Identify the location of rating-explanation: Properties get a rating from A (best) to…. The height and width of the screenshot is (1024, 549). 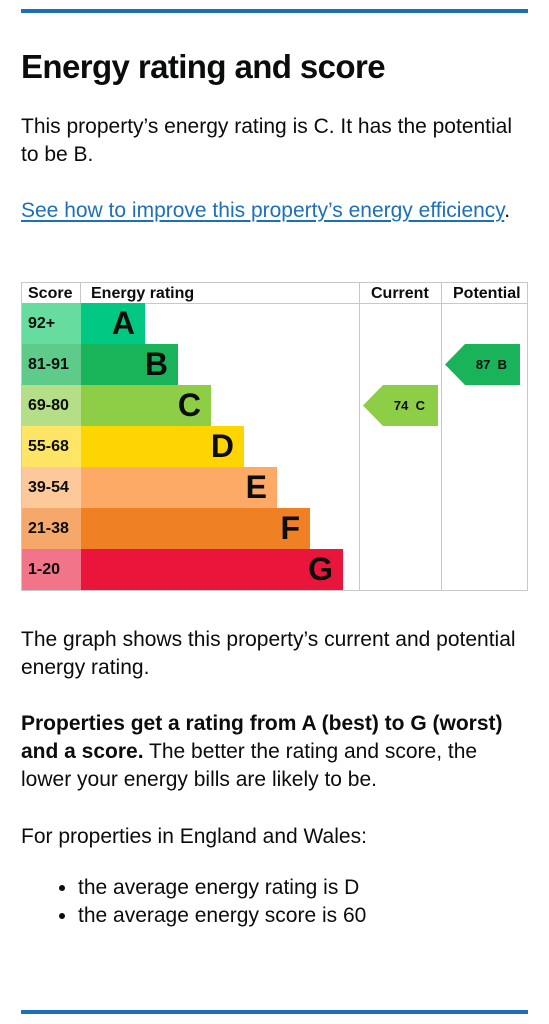
(274, 752).